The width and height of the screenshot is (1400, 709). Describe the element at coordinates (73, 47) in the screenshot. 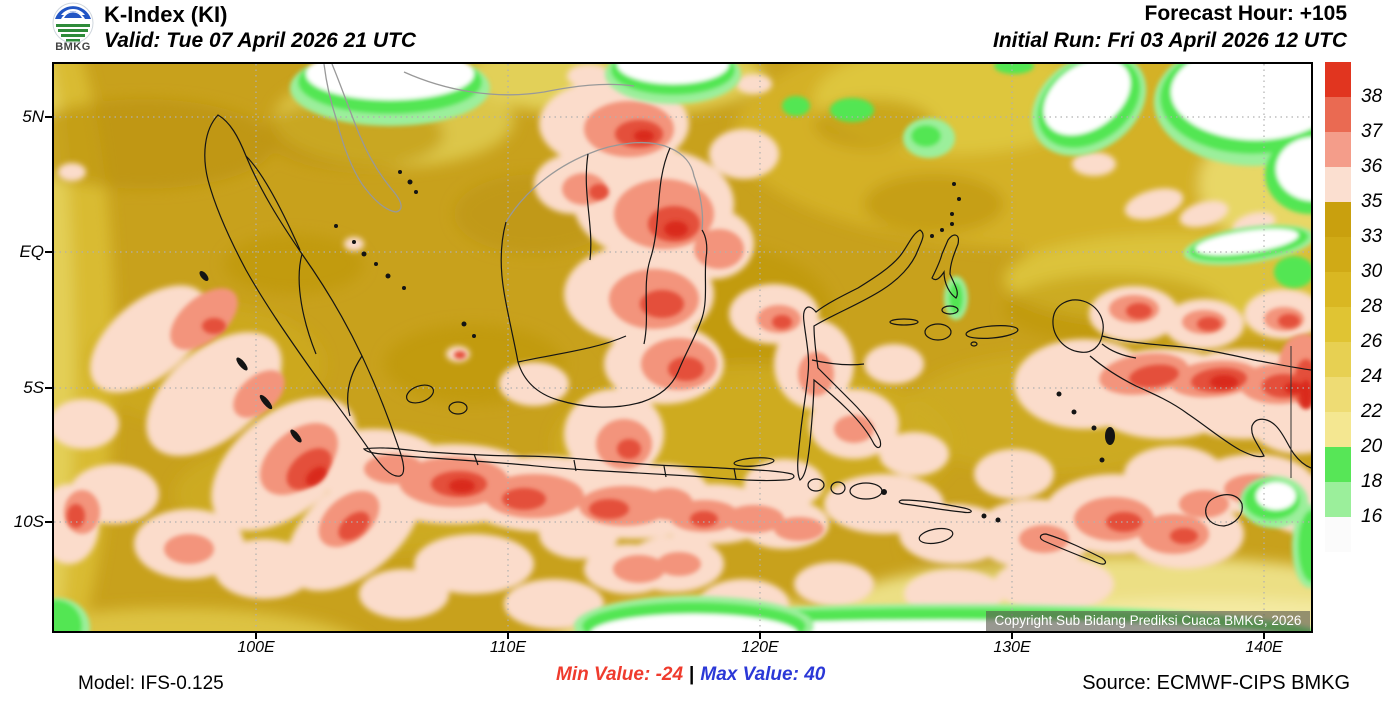

I see `bmkg-logo-text: BMKG` at that location.